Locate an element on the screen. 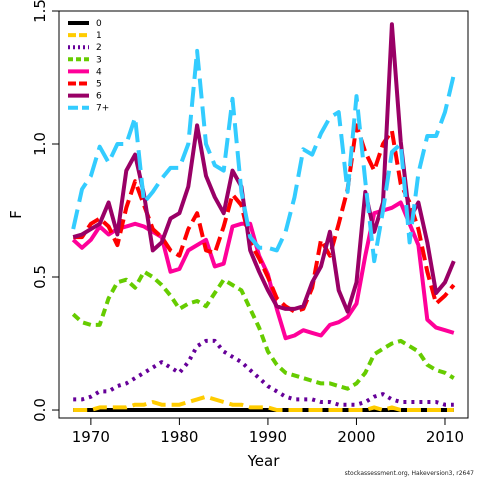 The width and height of the screenshot is (480, 484). footer-note: stockassessment.org, Hakeversion3, r2647 is located at coordinates (409, 473).